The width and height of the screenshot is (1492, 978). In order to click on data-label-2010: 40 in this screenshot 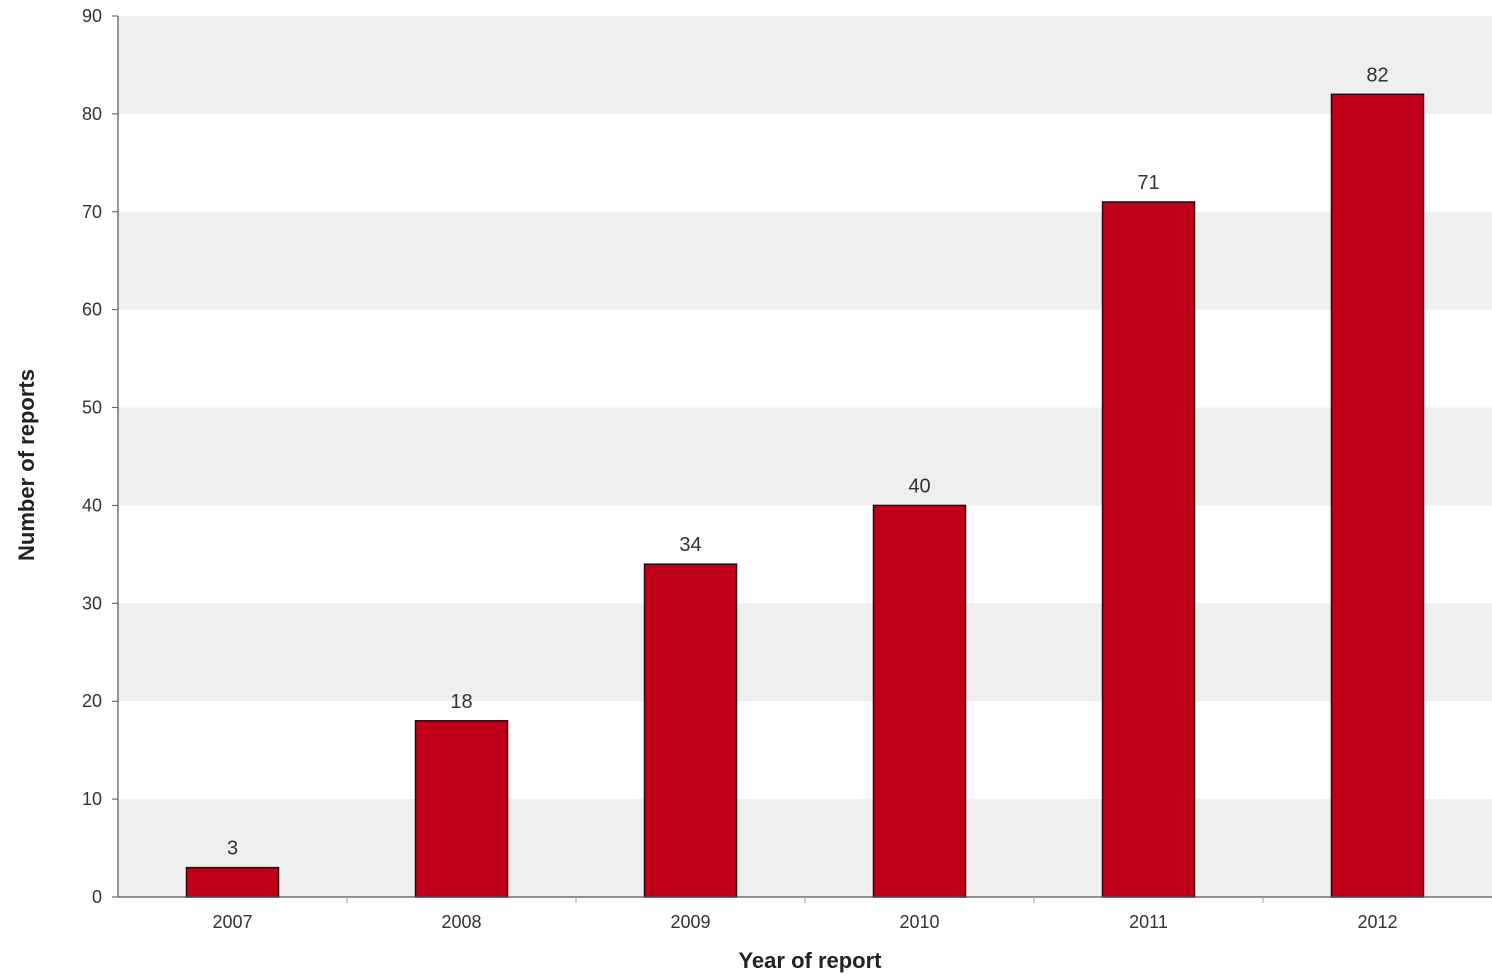, I will do `click(919, 486)`.